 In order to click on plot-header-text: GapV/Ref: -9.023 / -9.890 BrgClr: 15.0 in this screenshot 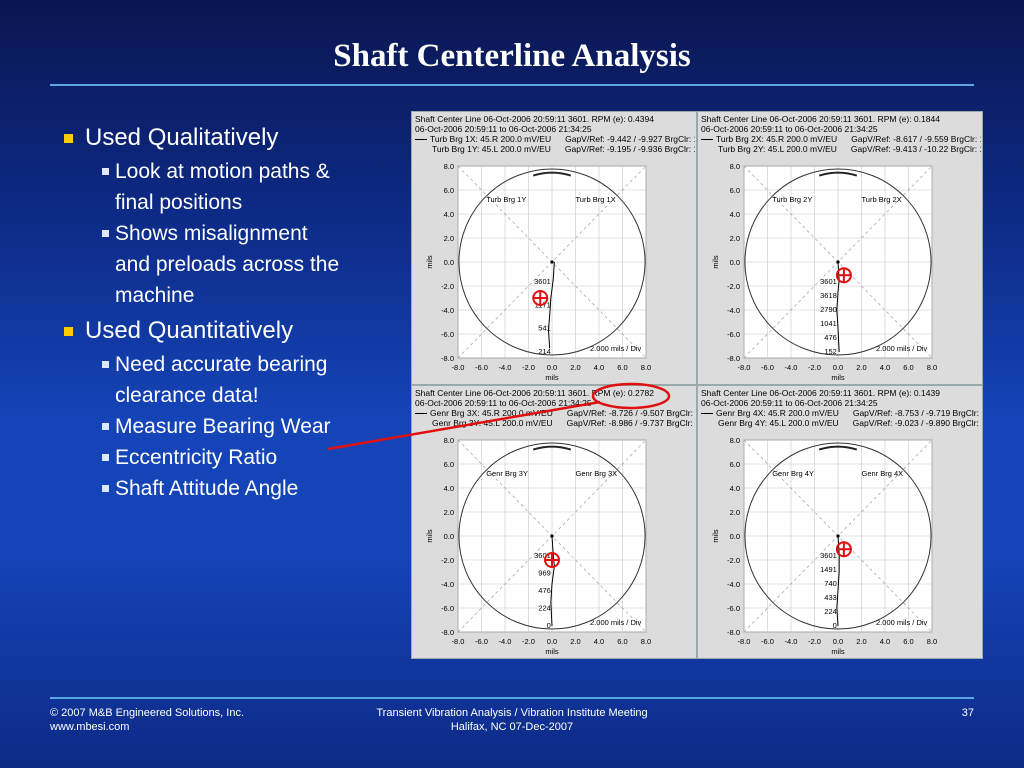, I will do `click(916, 423)`.